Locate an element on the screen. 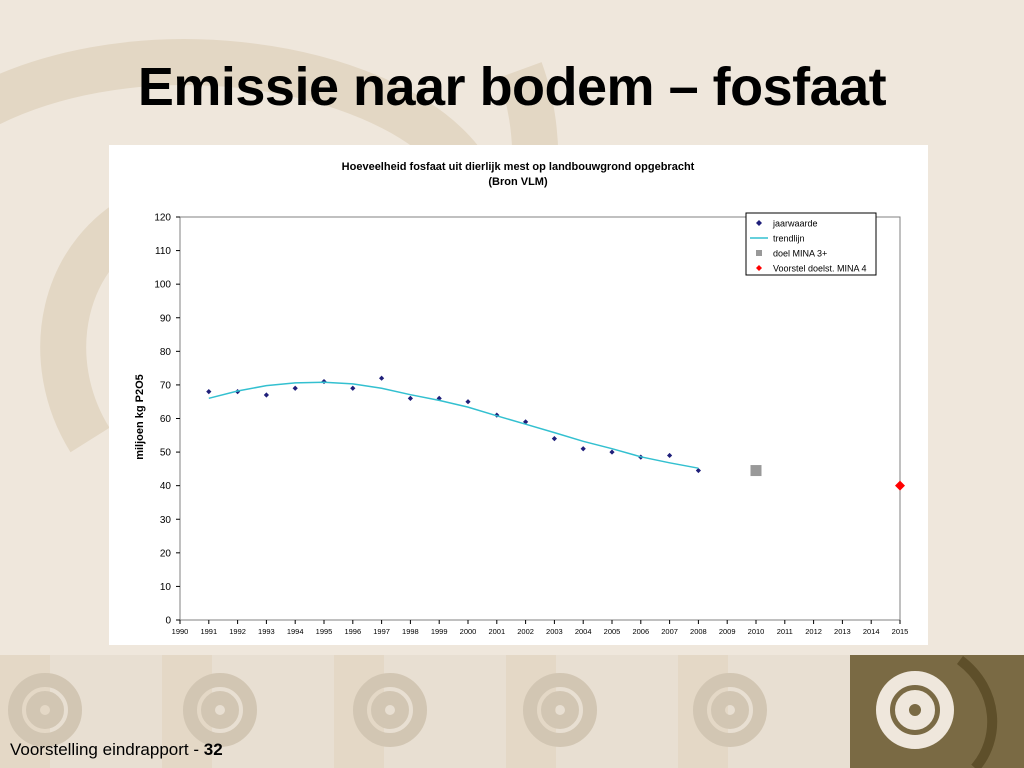 This screenshot has width=1024, height=768. x-tick-label: 1994 is located at coordinates (295, 631).